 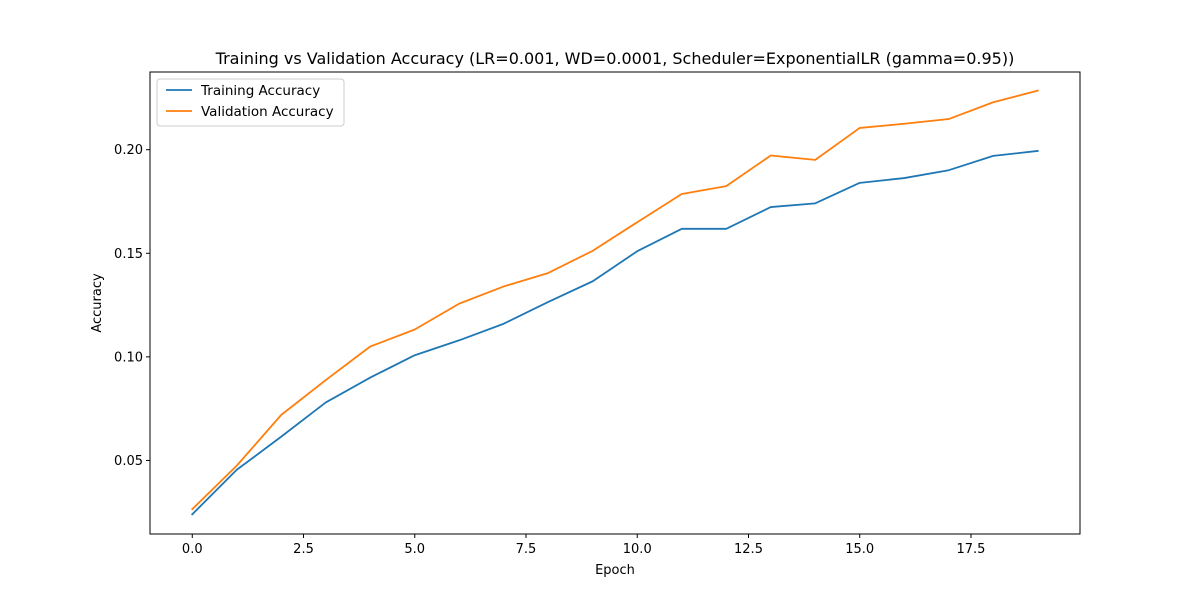 What do you see at coordinates (128, 150) in the screenshot?
I see `y-tick-label: 0.20` at bounding box center [128, 150].